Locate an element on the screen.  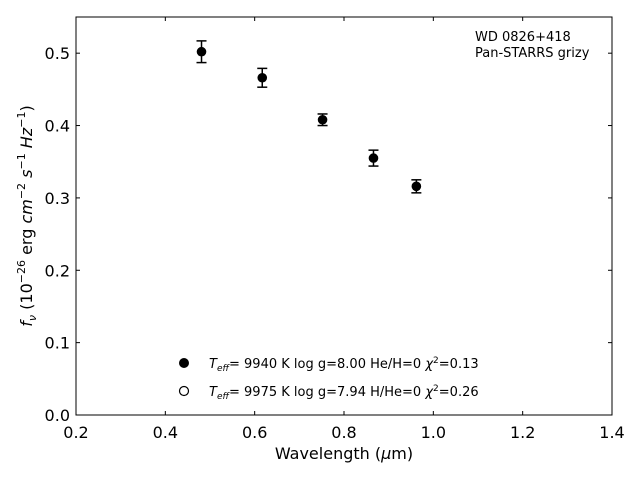
x-tick-label: 0.4 is located at coordinates (165, 432).